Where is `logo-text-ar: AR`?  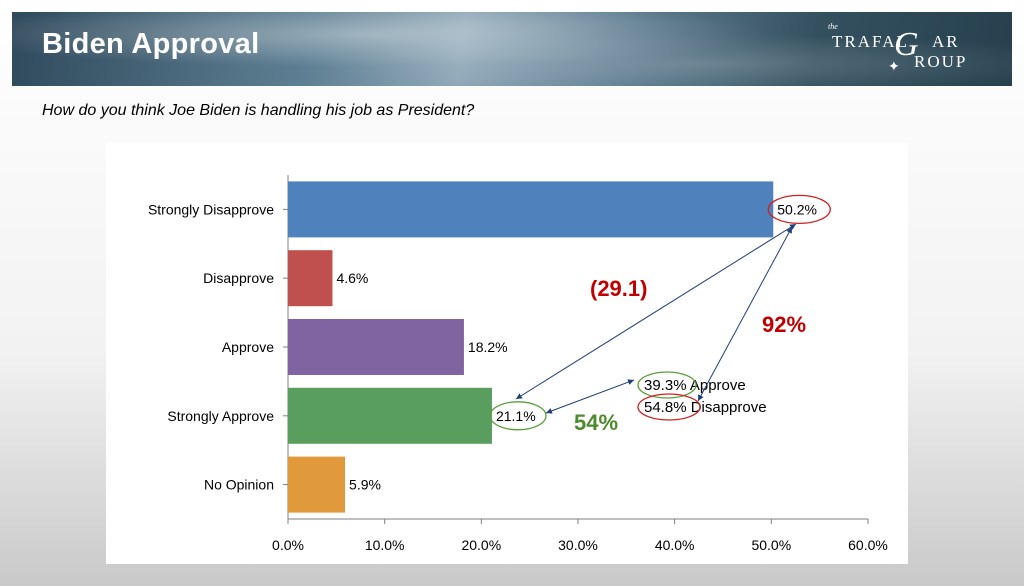
logo-text-ar: AR is located at coordinates (946, 41).